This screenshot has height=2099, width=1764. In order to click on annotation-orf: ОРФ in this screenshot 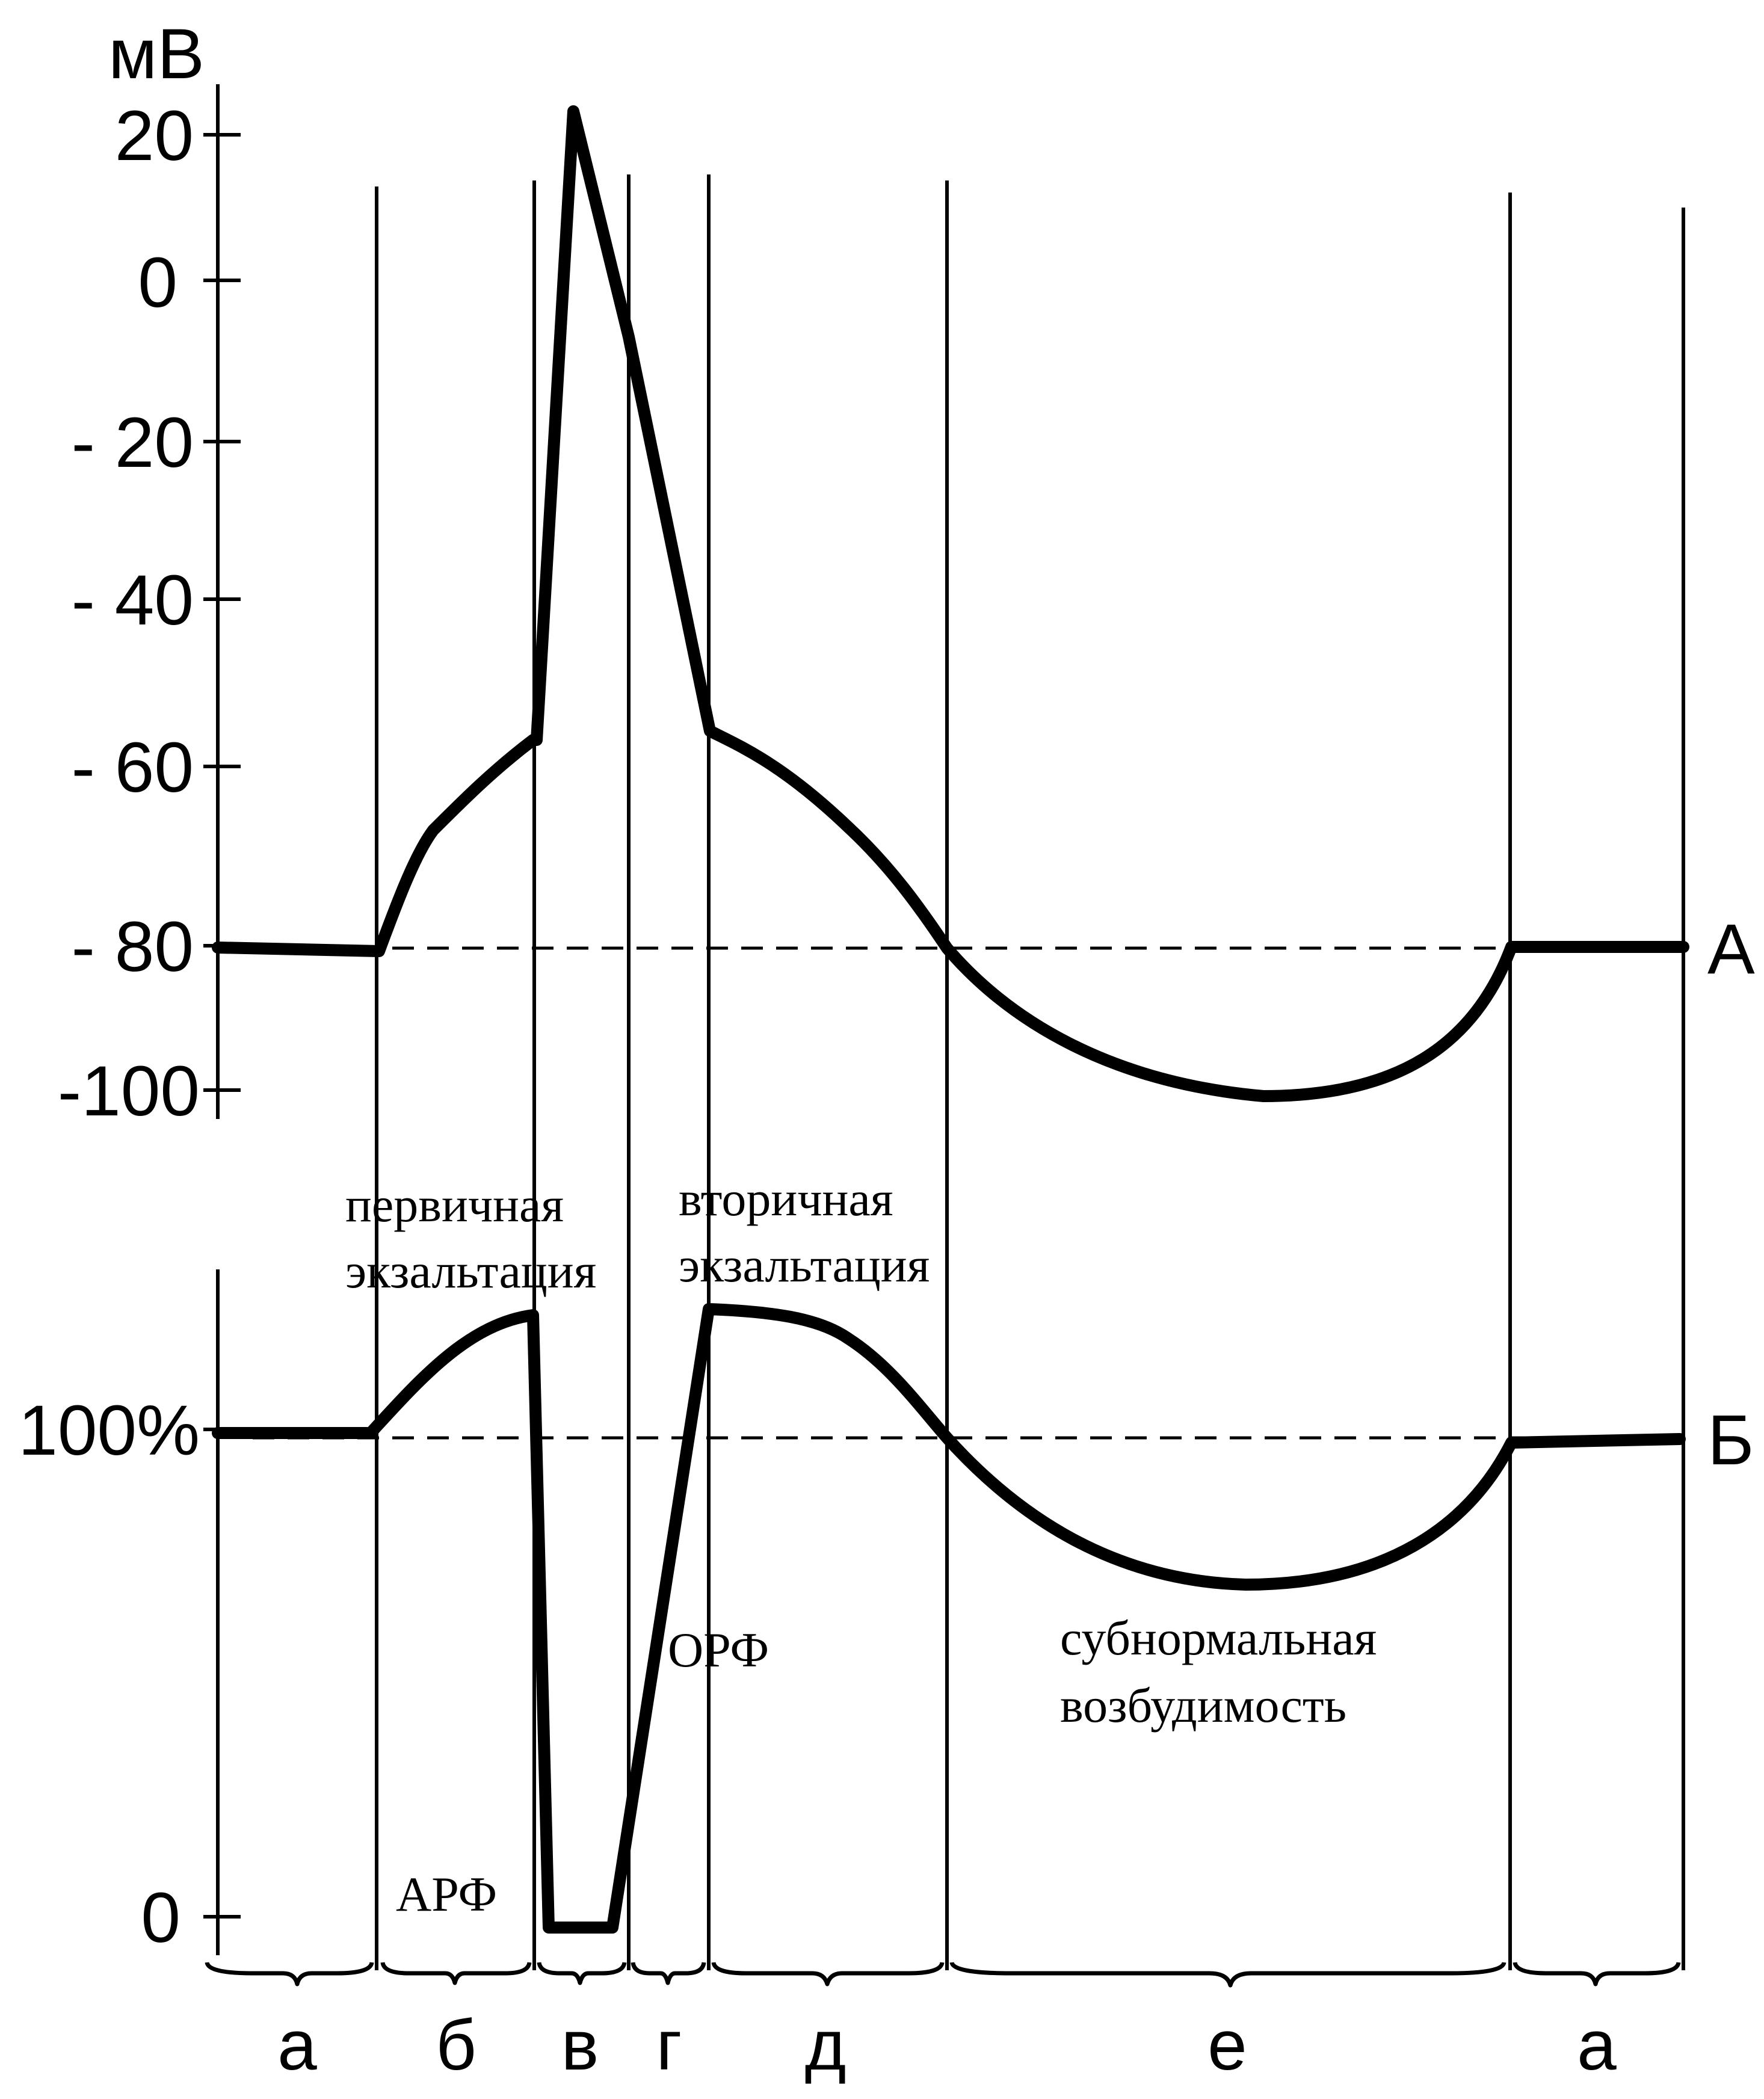, I will do `click(718, 1650)`.